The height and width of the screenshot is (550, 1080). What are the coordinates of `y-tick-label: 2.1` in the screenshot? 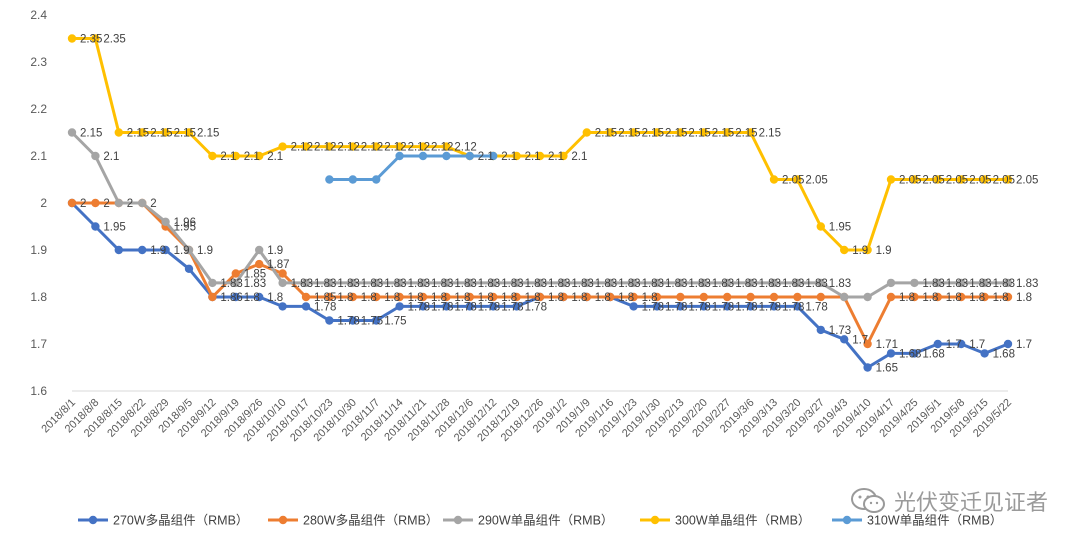 It's located at (38, 156).